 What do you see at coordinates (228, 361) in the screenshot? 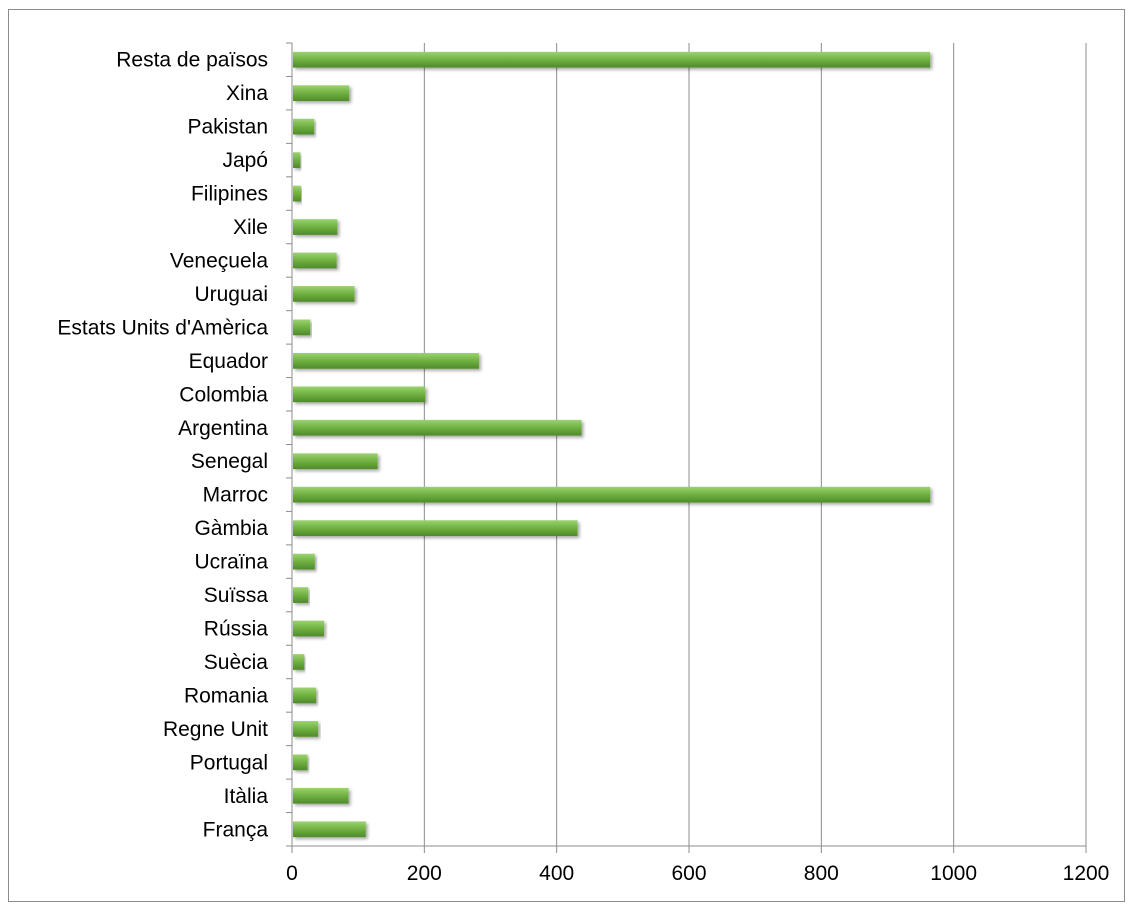
I see `category-label: Equador` at bounding box center [228, 361].